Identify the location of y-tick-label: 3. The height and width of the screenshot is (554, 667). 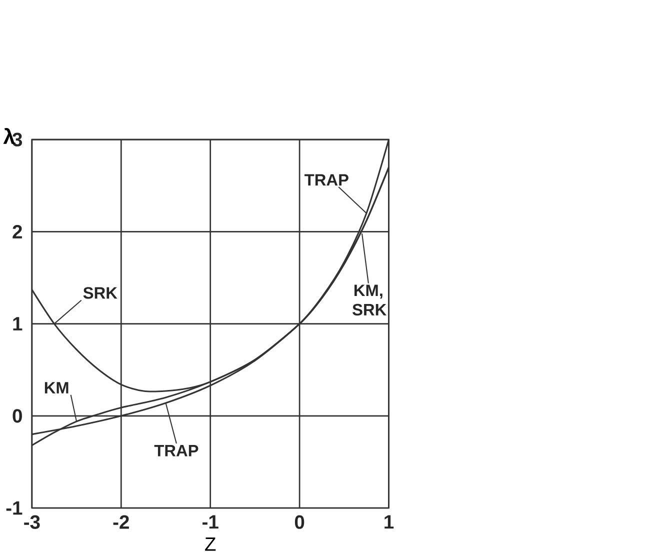
(17, 139).